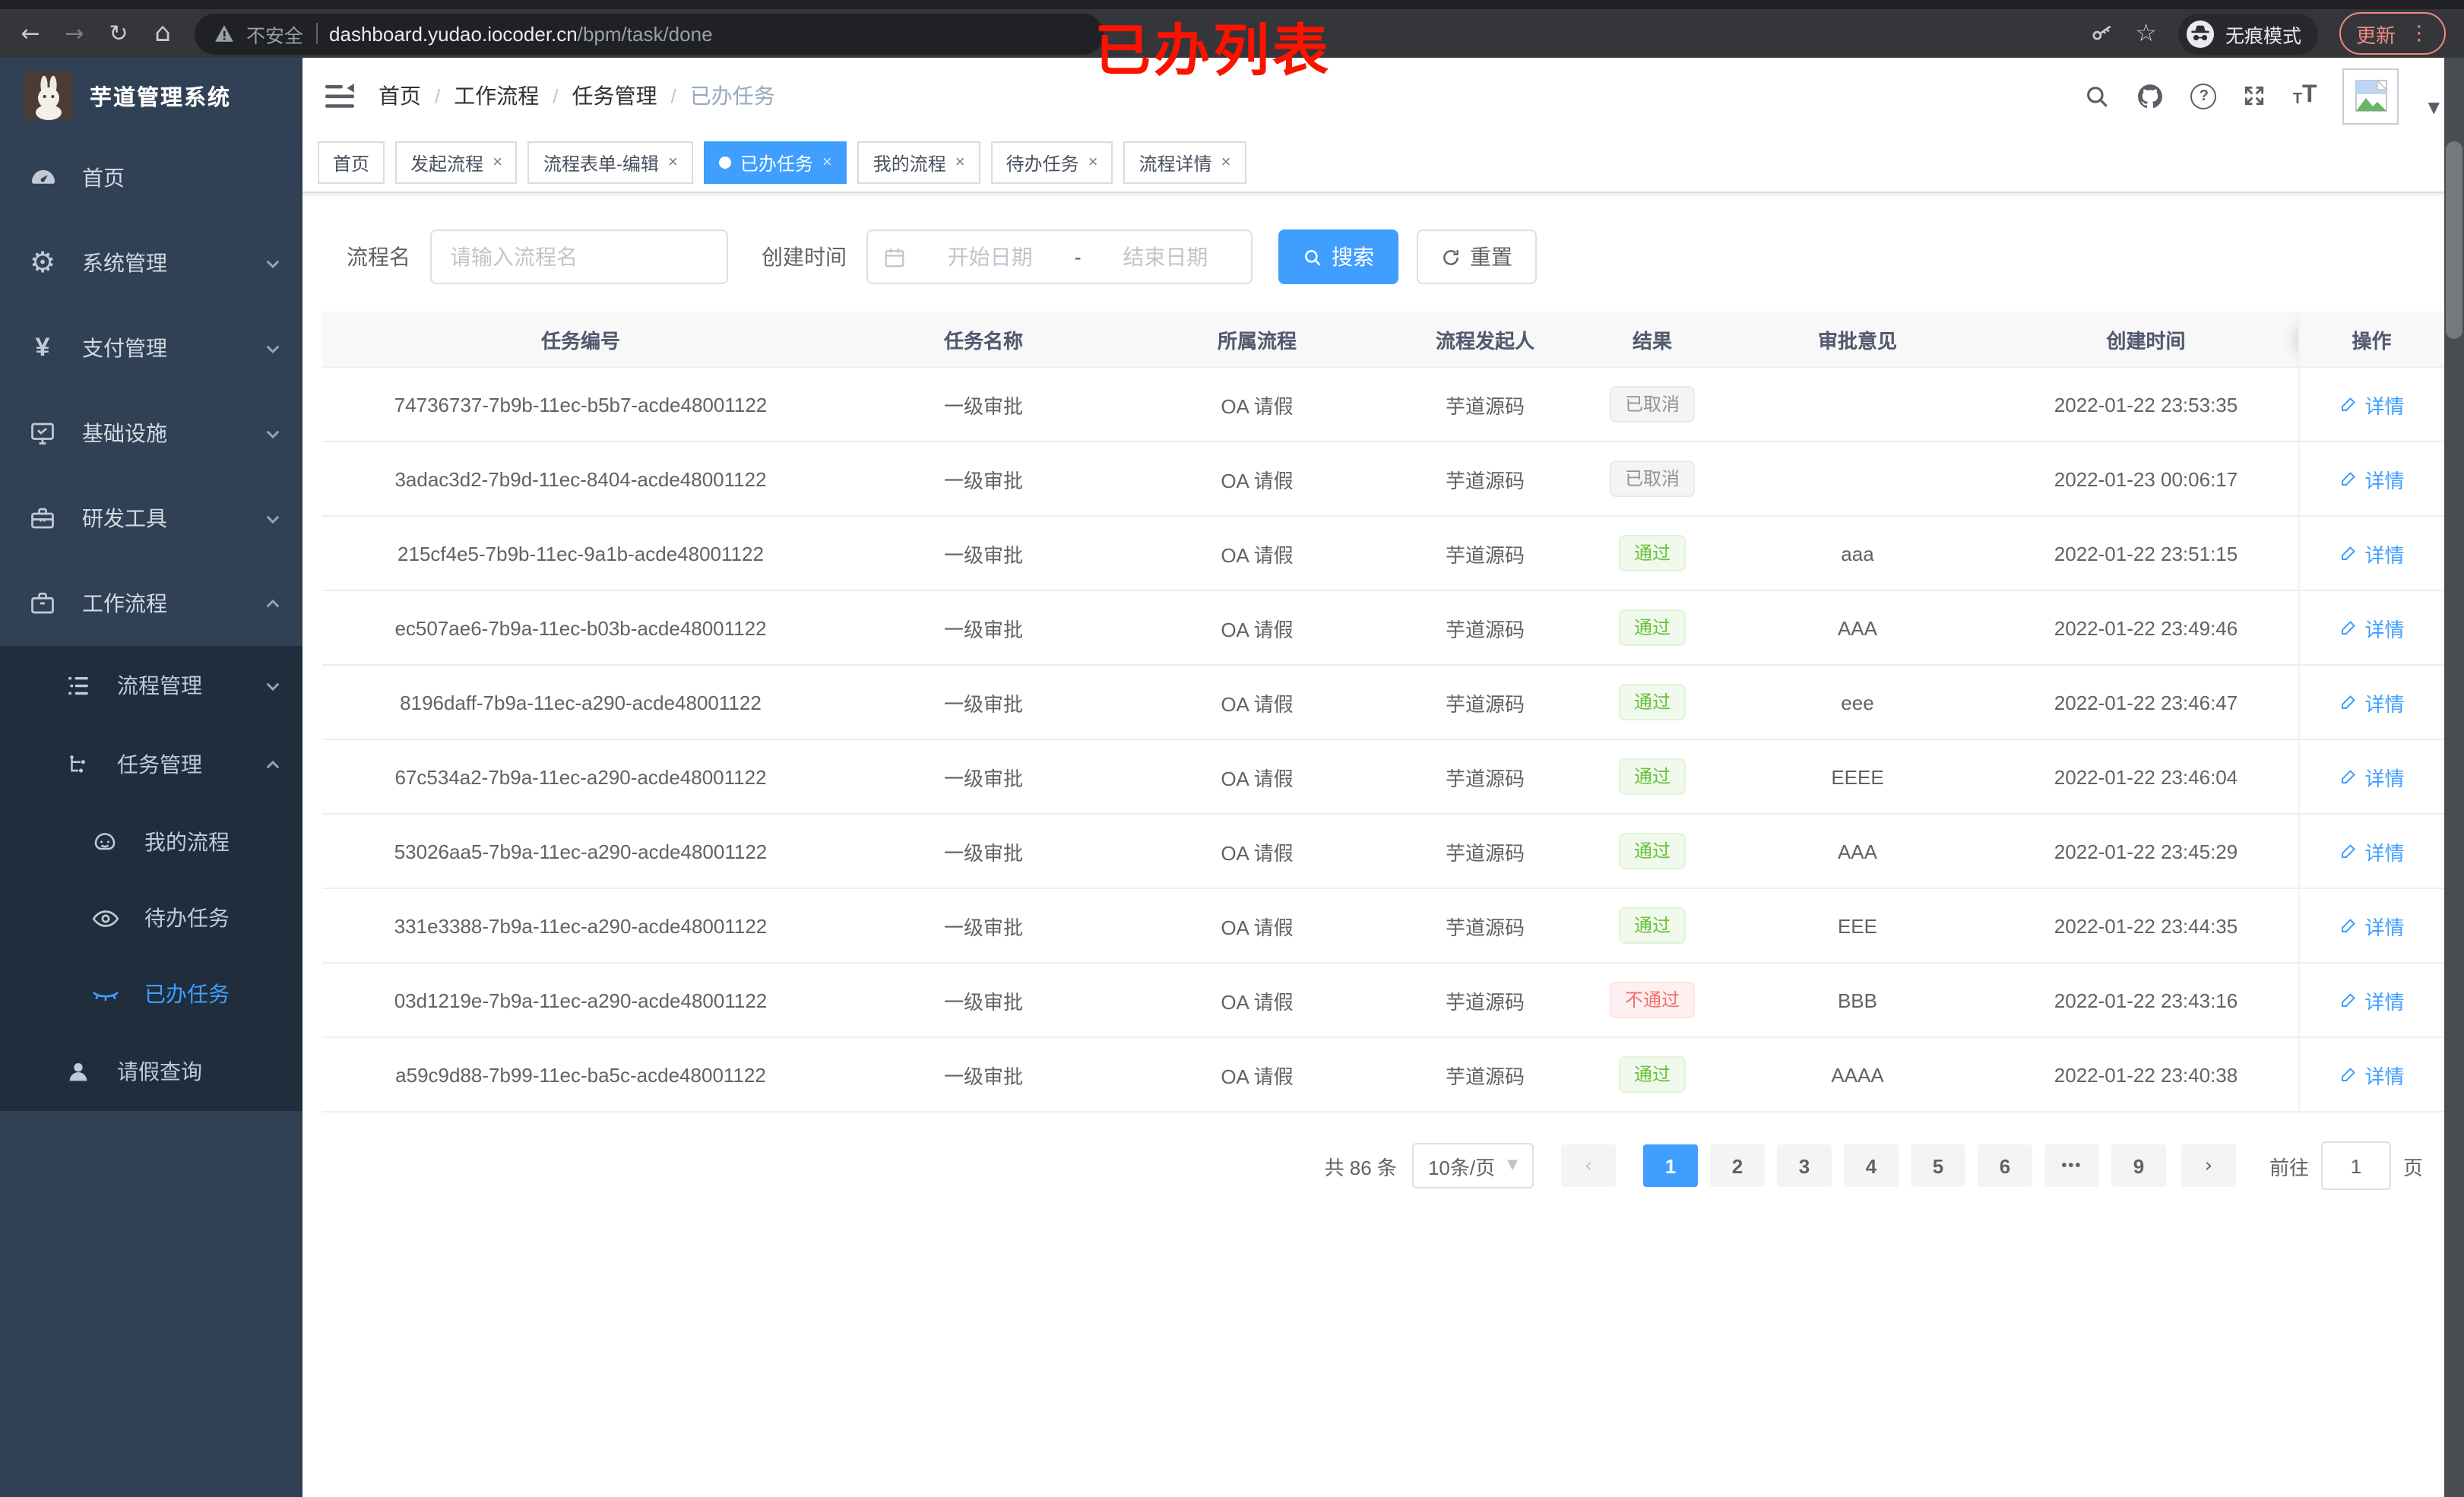  I want to click on next-page-button: ›, so click(2208, 1165).